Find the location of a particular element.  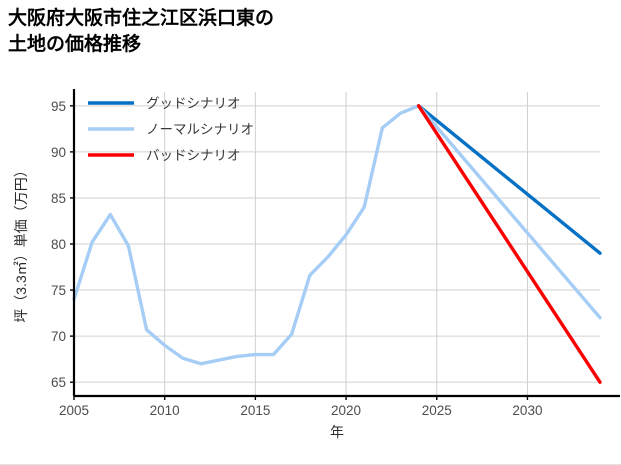

y-axis-title: 坪（3.3㎡）単価（万円） is located at coordinates (21, 242).